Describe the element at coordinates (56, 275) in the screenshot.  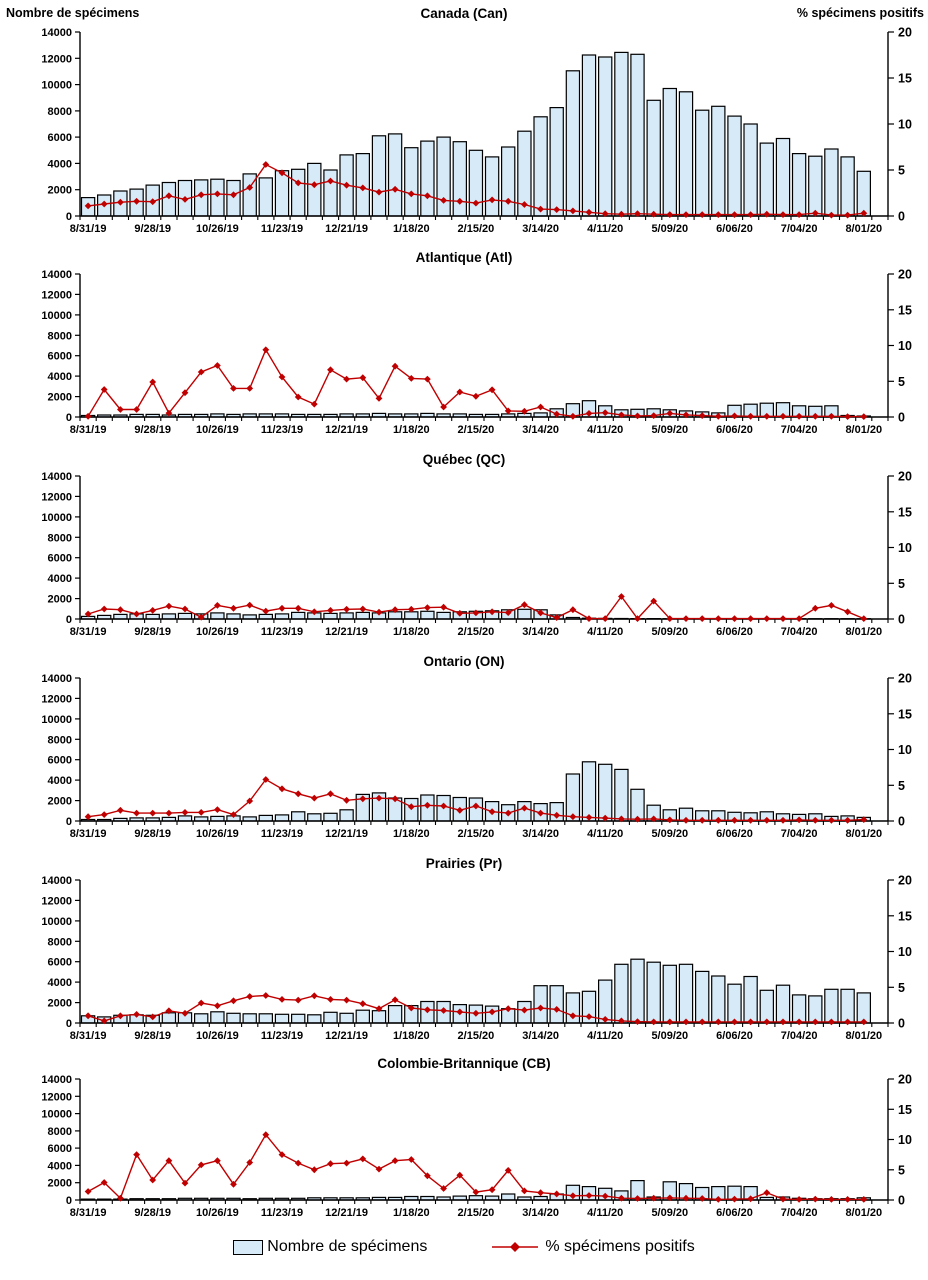
I see `left-tick-label: 14000` at that location.